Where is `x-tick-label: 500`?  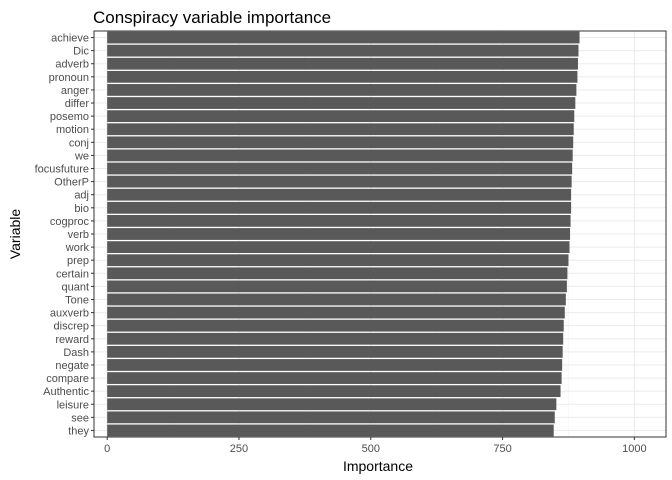 x-tick-label: 500 is located at coordinates (371, 449).